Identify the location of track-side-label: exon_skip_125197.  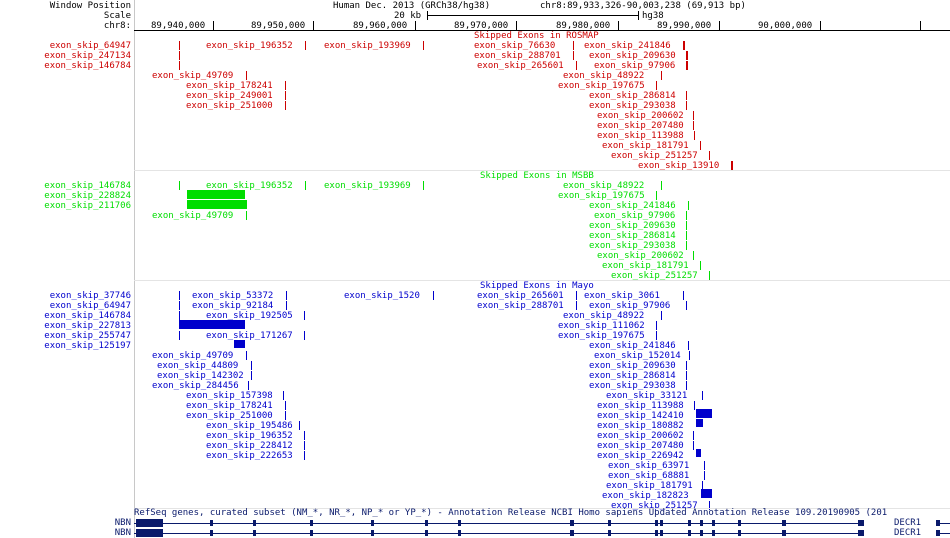
(87, 346).